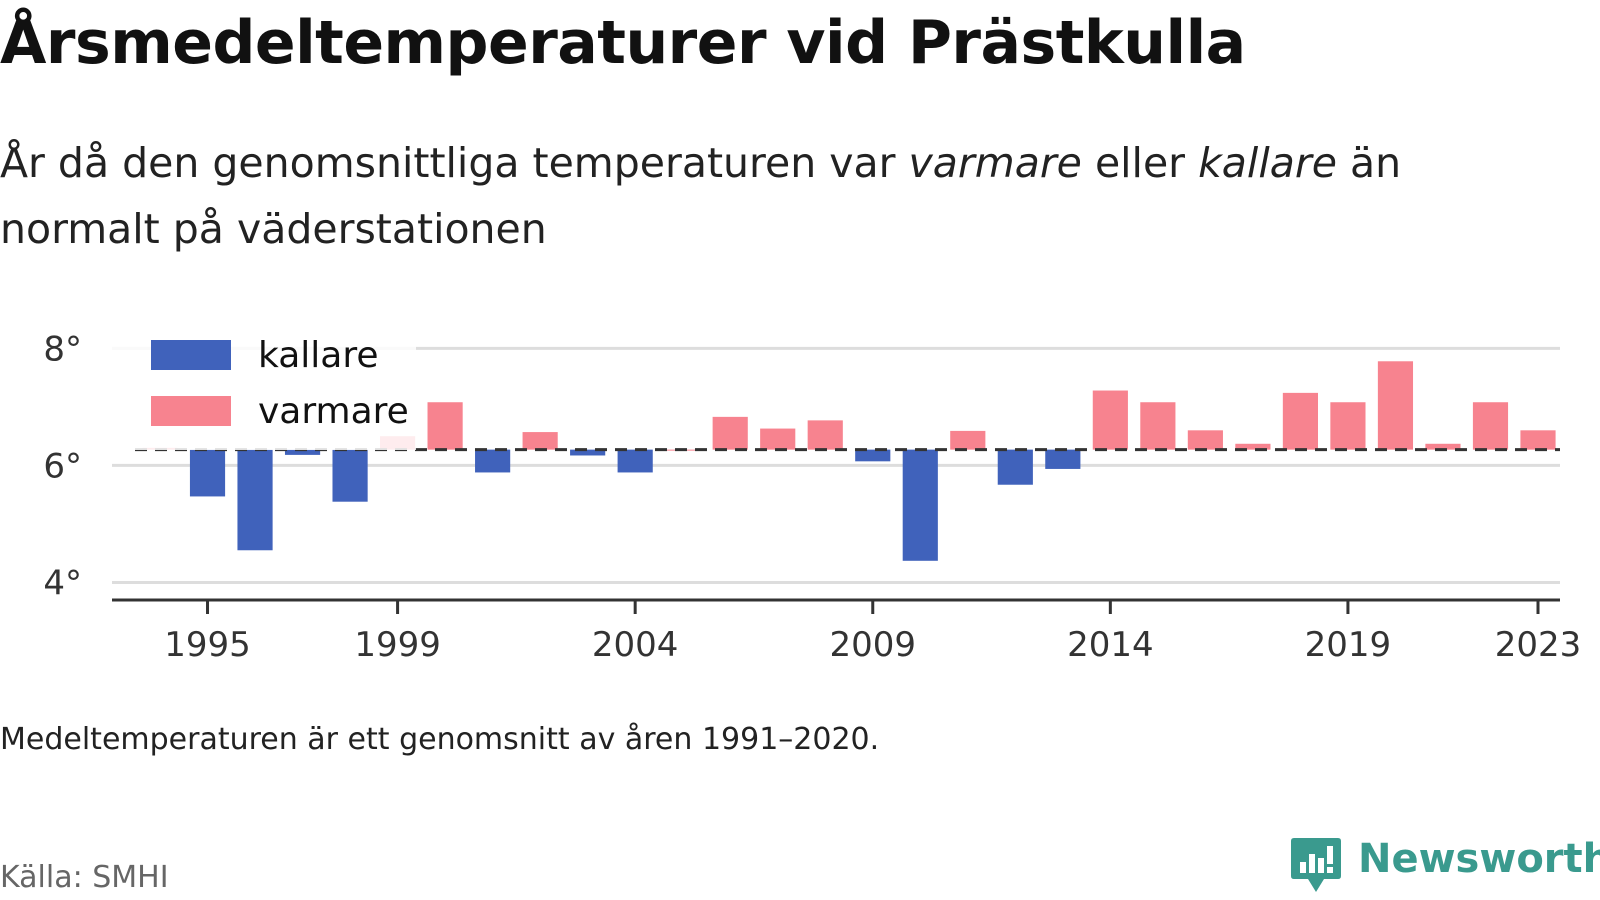 Image resolution: width=1600 pixels, height=900 pixels. What do you see at coordinates (1479, 859) in the screenshot?
I see `newsworthy-logo-text: Newsworthy` at bounding box center [1479, 859].